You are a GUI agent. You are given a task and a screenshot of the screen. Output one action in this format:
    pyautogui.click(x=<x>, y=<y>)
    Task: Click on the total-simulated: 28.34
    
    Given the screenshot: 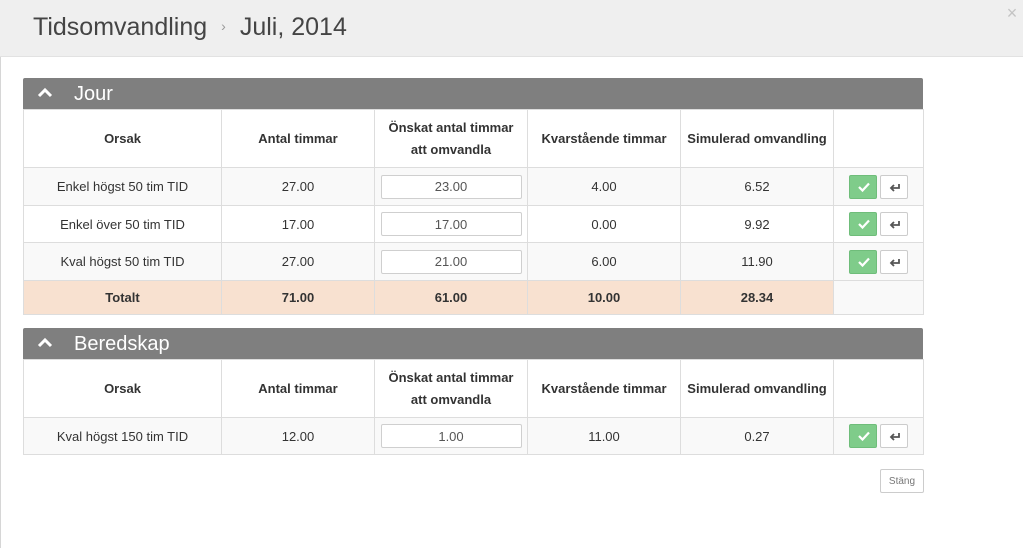 What is the action you would take?
    pyautogui.click(x=757, y=297)
    